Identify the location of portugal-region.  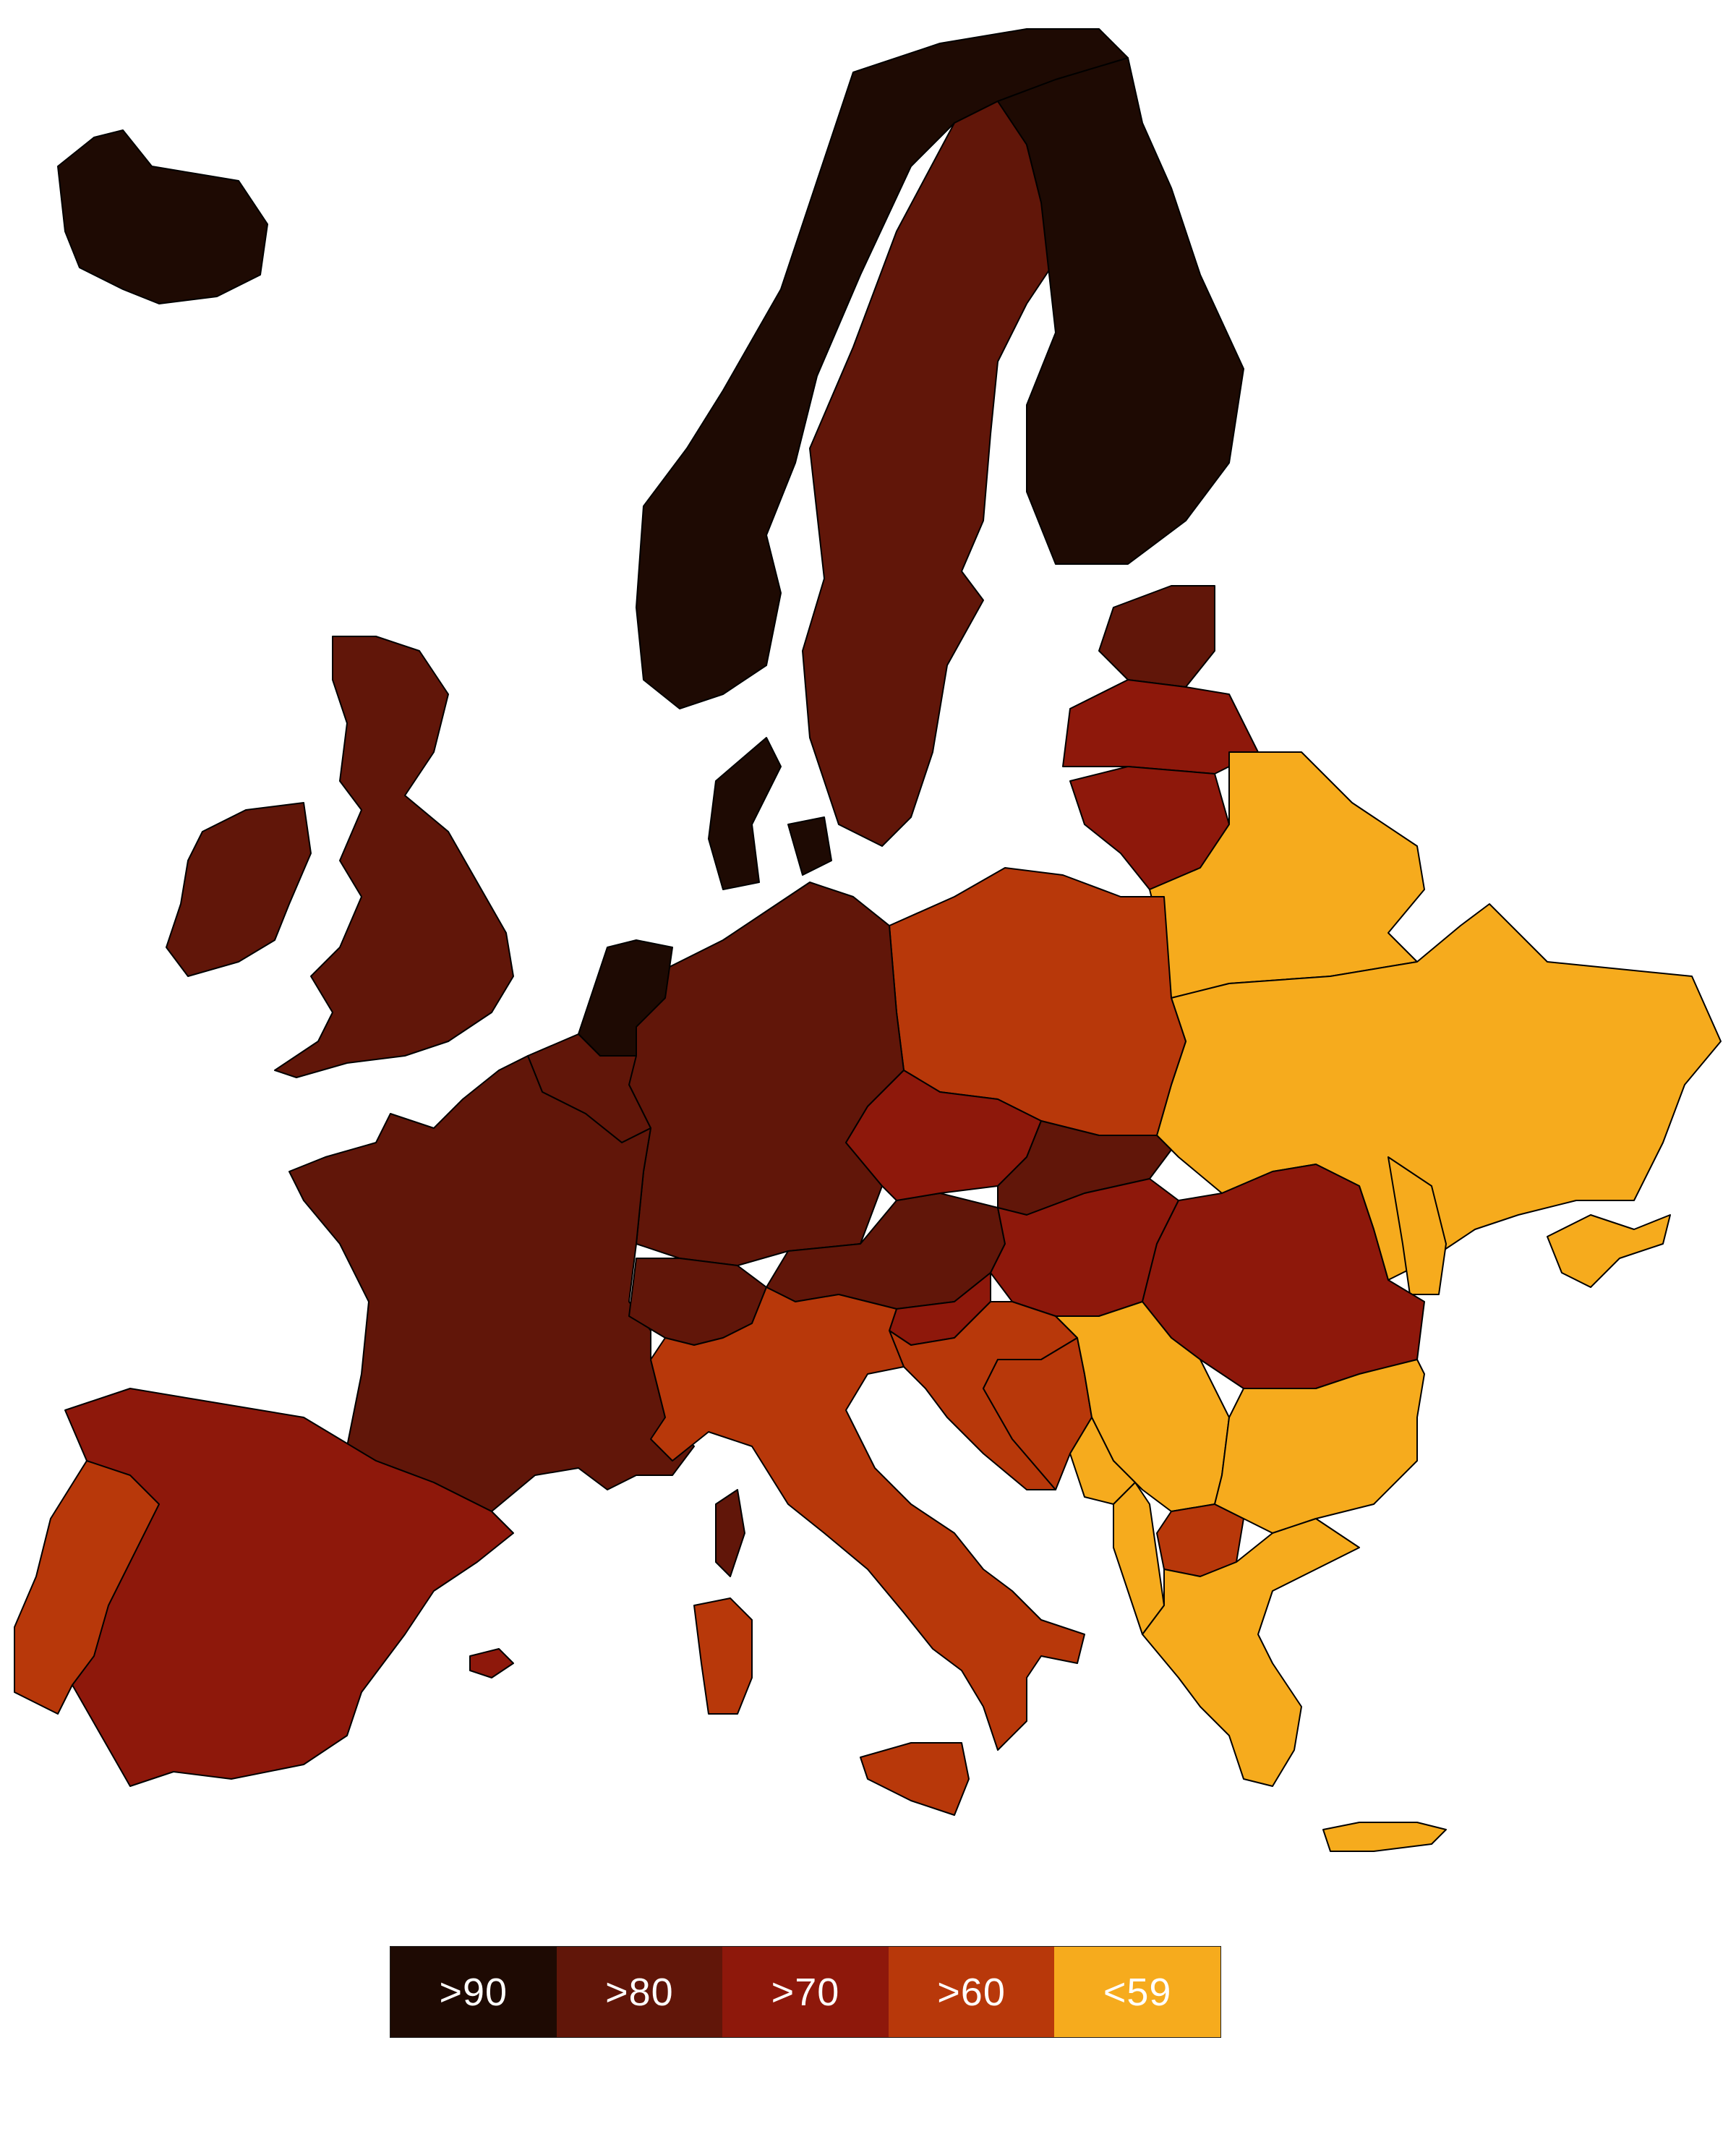
(87, 1588).